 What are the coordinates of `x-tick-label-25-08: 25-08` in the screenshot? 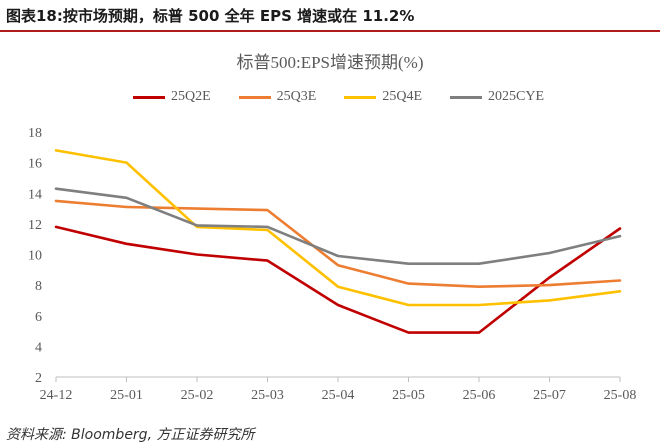 It's located at (620, 395).